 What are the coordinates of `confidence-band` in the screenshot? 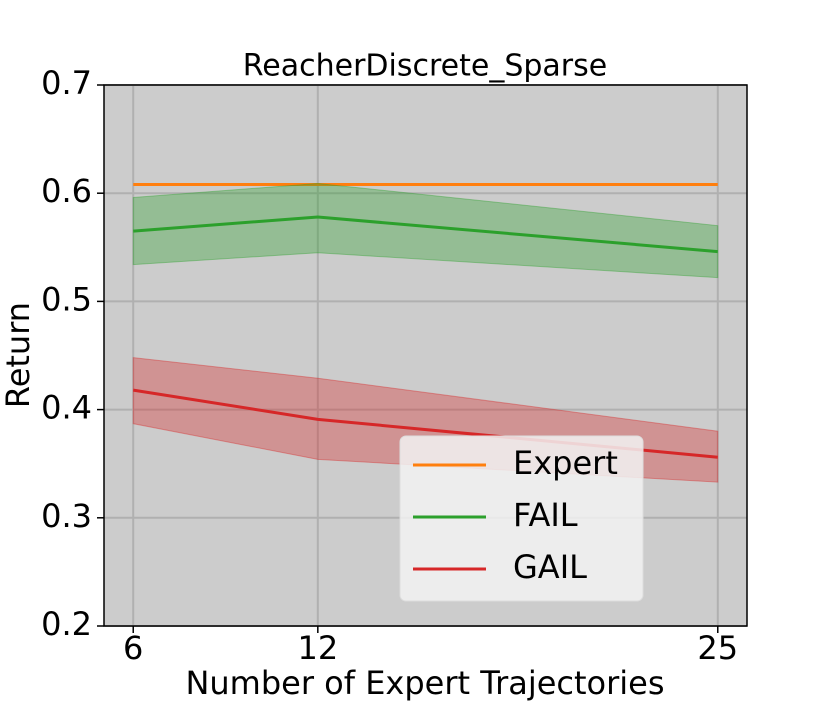 It's located at (425, 230).